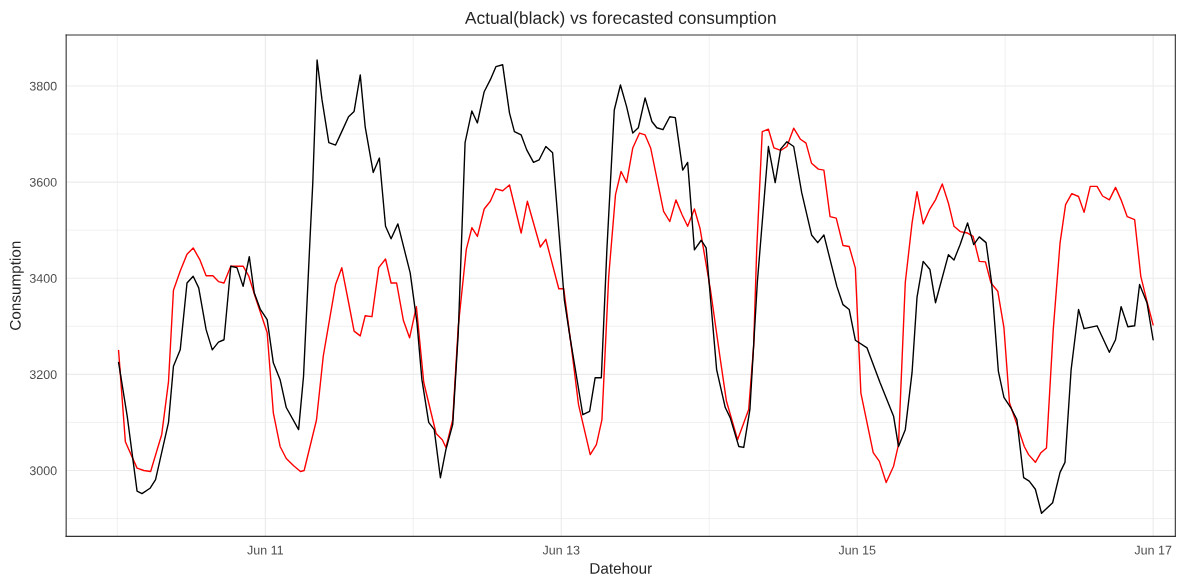 Image resolution: width=1203 pixels, height=583 pixels. What do you see at coordinates (43, 375) in the screenshot?
I see `y-tick-label: 3200` at bounding box center [43, 375].